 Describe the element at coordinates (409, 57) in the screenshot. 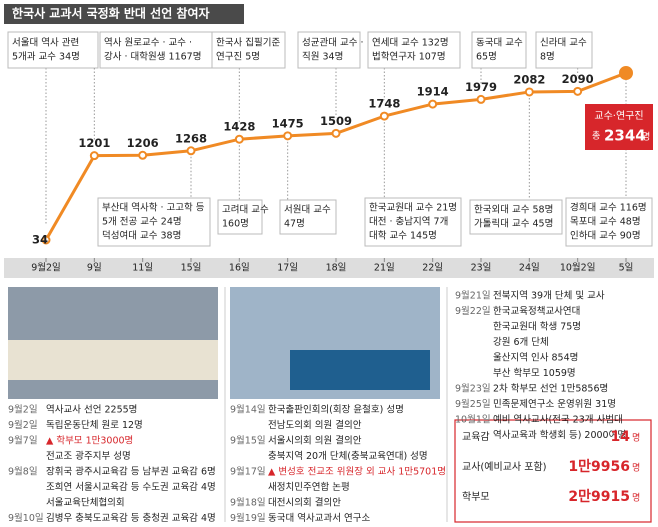

I see `annotation-text: 법학연구자 107명` at that location.